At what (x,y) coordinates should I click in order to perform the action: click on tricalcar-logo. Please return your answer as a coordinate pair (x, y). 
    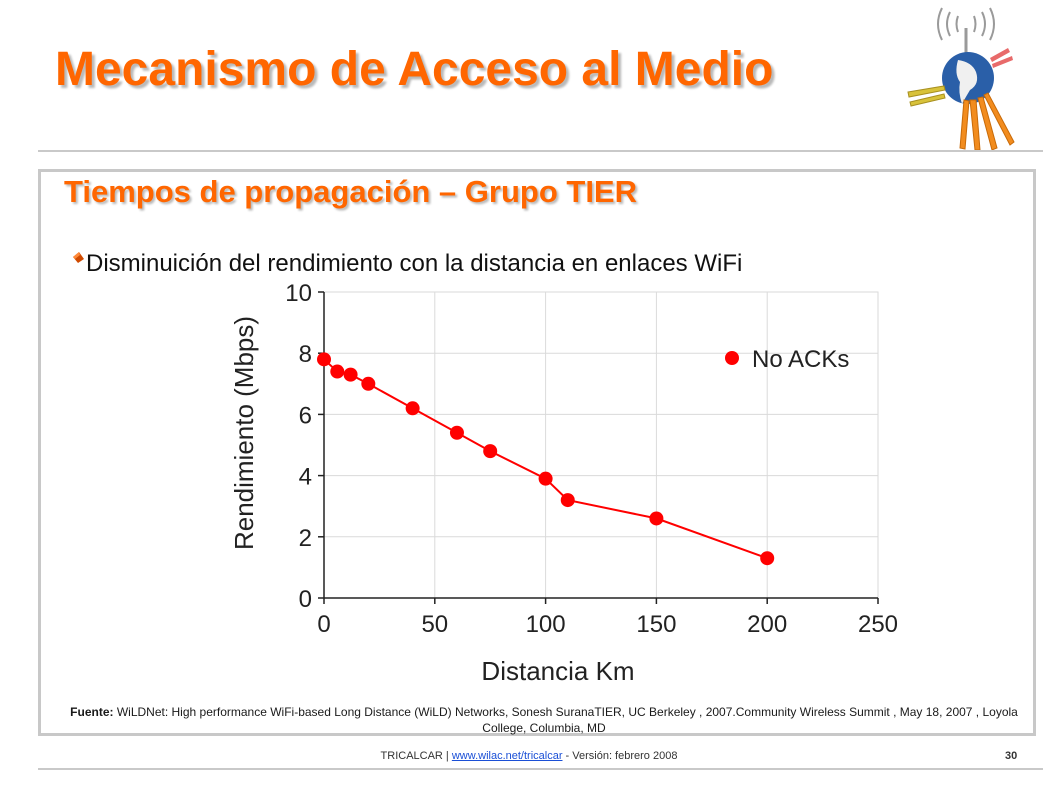
    Looking at the image, I should click on (961, 79).